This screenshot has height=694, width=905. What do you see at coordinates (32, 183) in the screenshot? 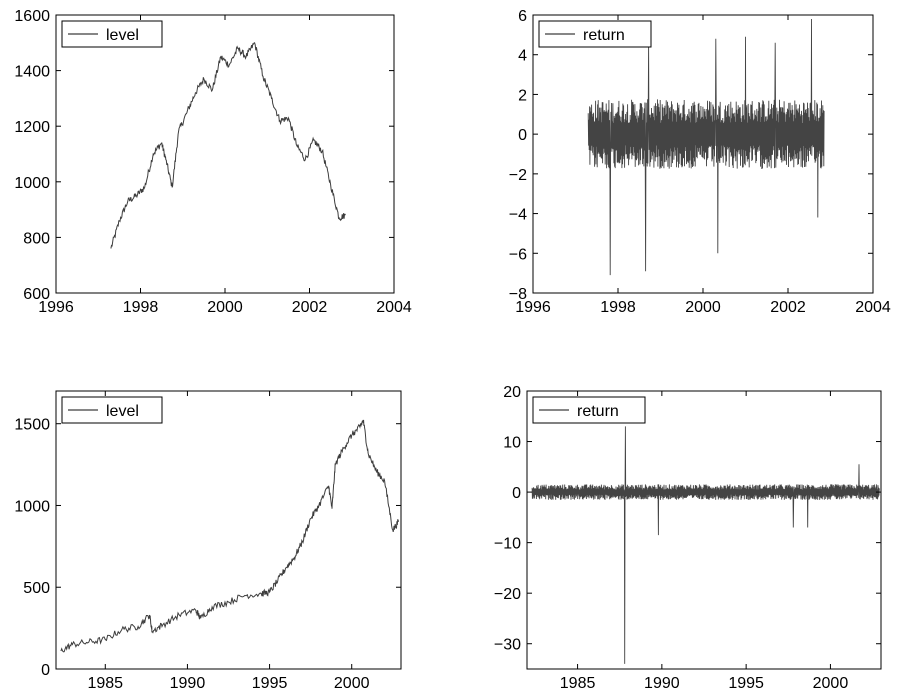
I see `chart-0-y-tick-label: 1000` at bounding box center [32, 183].